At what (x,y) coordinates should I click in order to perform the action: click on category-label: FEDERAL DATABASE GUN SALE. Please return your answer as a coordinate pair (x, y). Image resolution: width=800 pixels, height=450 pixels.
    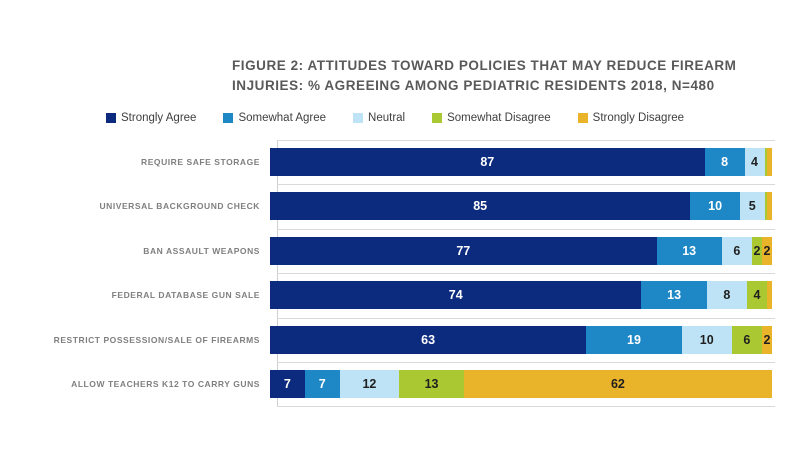
    Looking at the image, I should click on (185, 295).